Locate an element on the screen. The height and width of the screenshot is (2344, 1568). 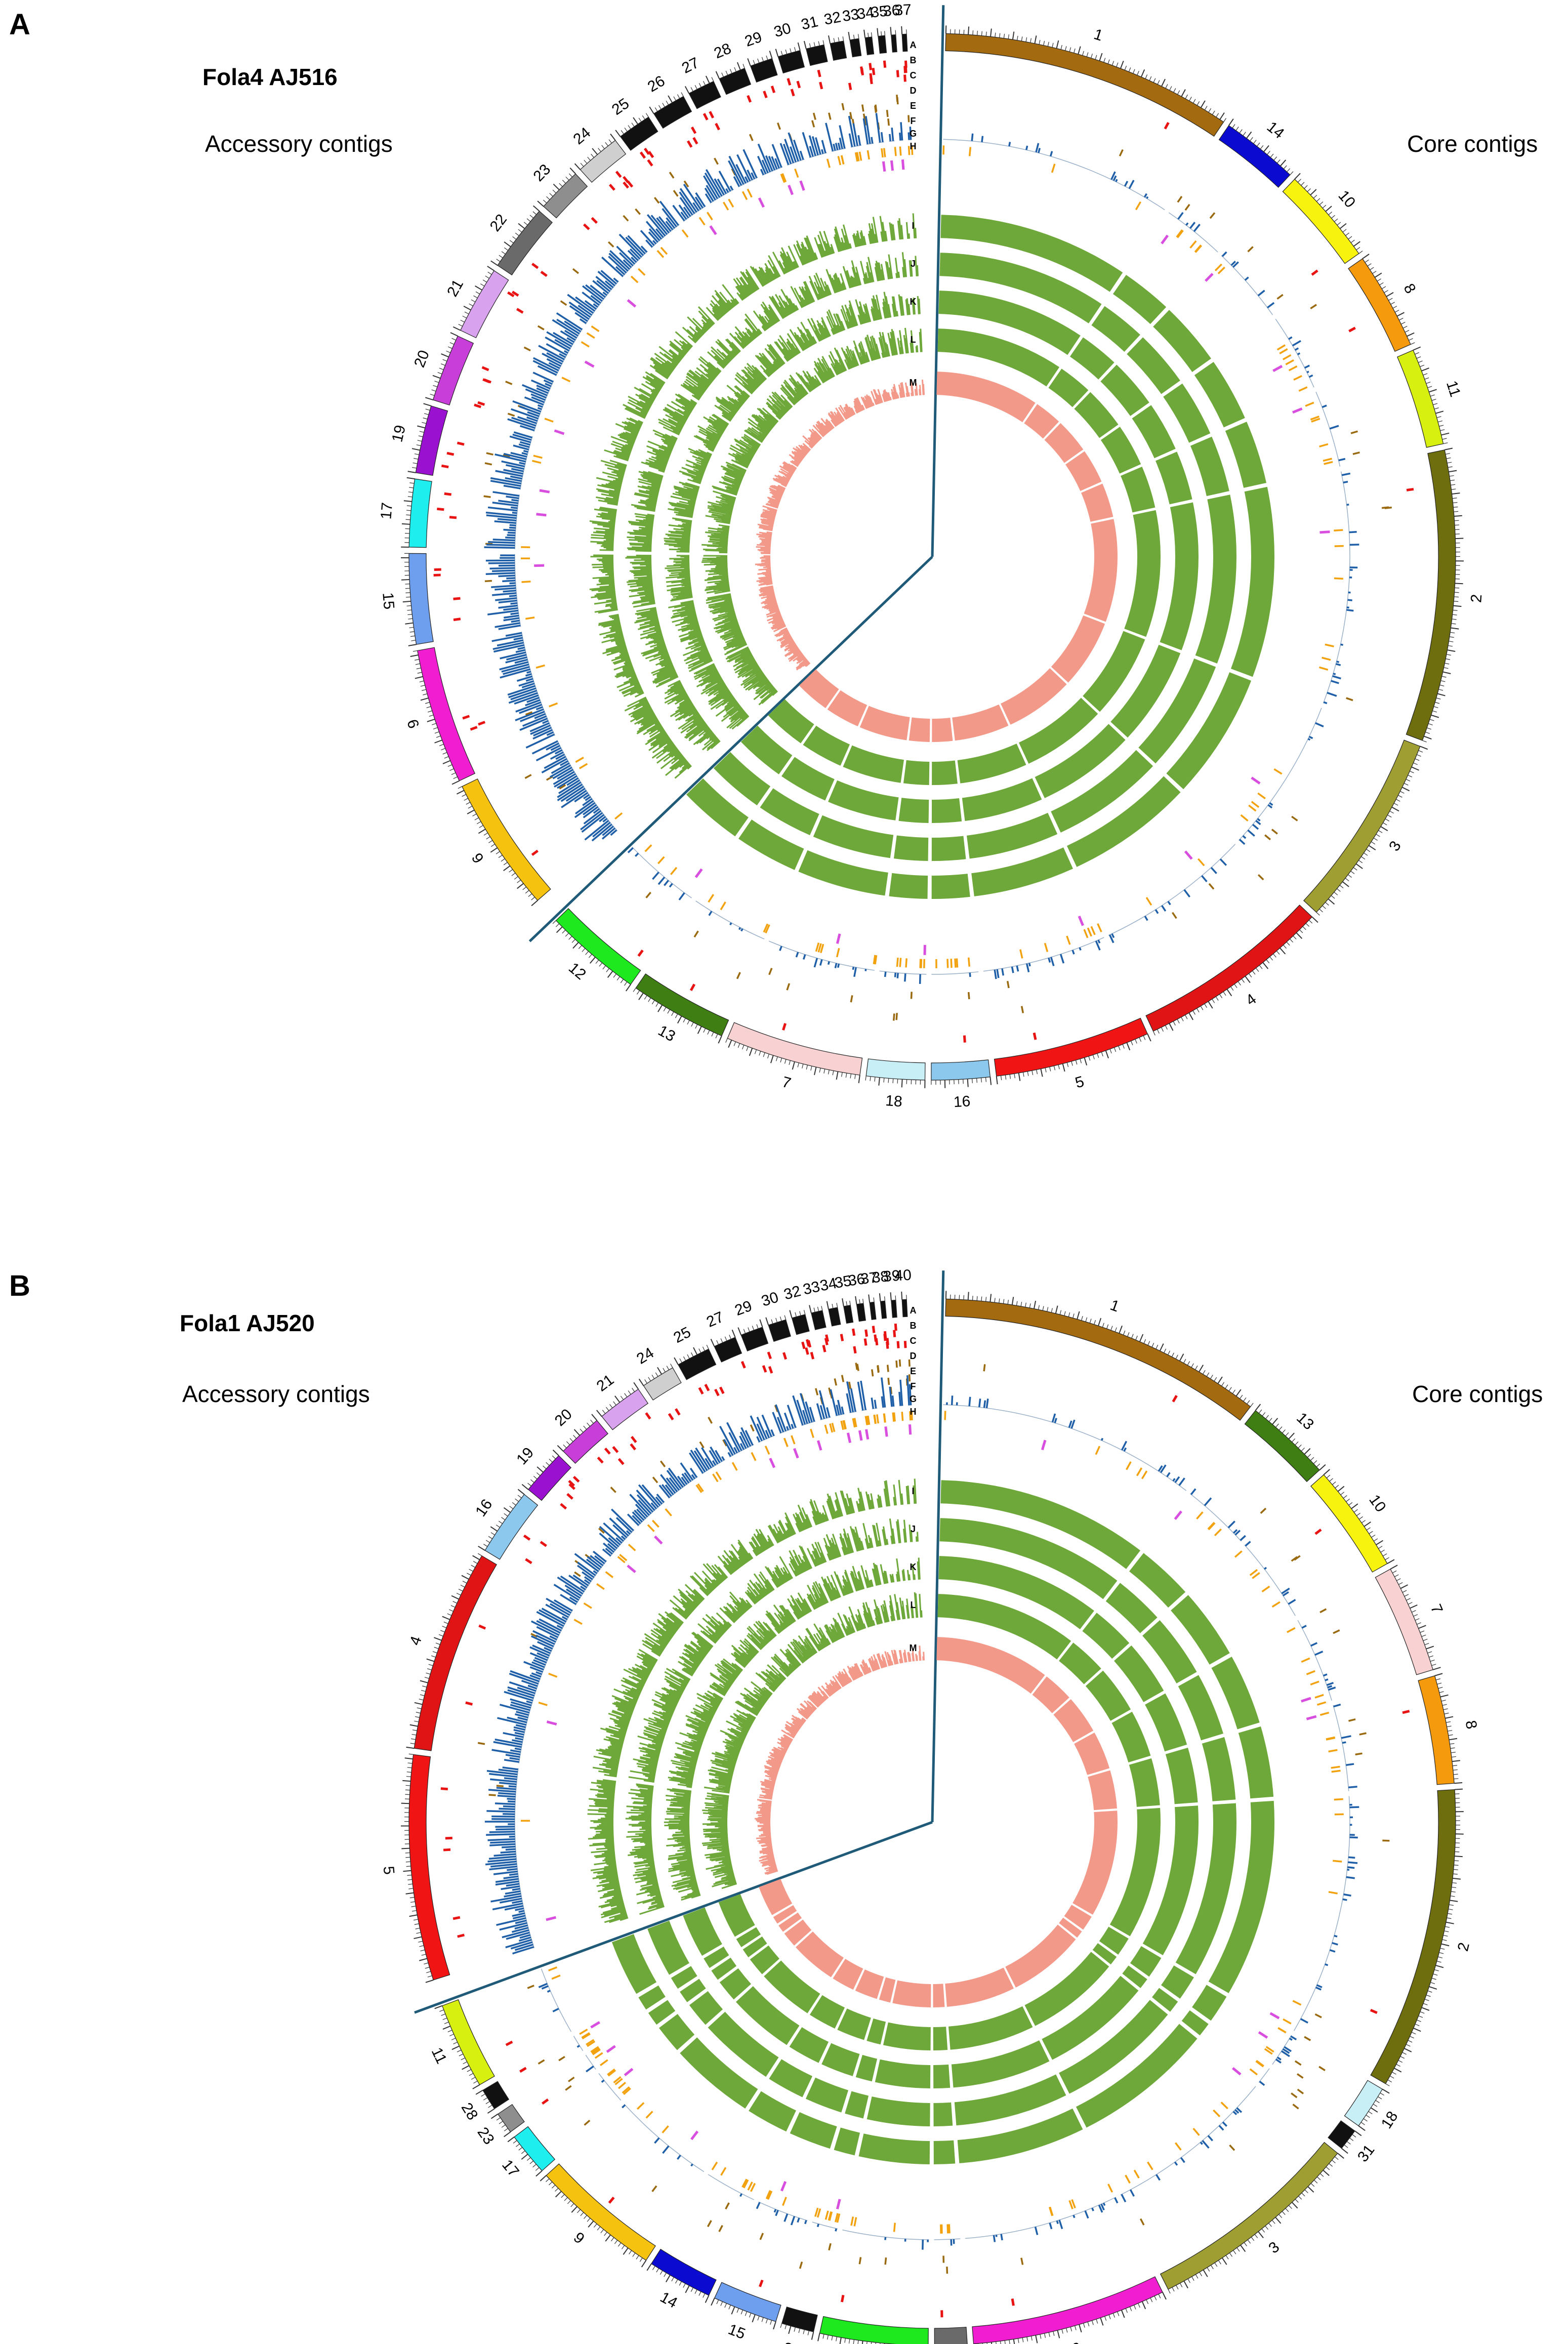
contig-12: 12 is located at coordinates (695, 831).